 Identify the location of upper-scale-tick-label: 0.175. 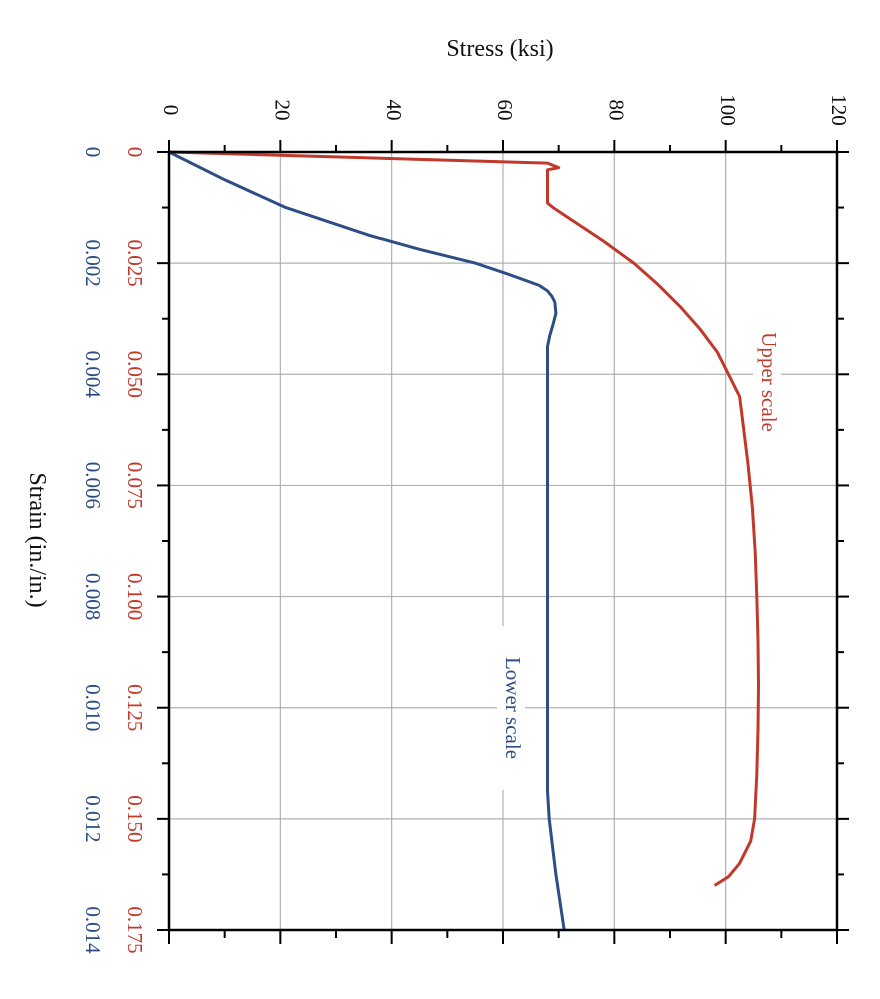
(135, 929).